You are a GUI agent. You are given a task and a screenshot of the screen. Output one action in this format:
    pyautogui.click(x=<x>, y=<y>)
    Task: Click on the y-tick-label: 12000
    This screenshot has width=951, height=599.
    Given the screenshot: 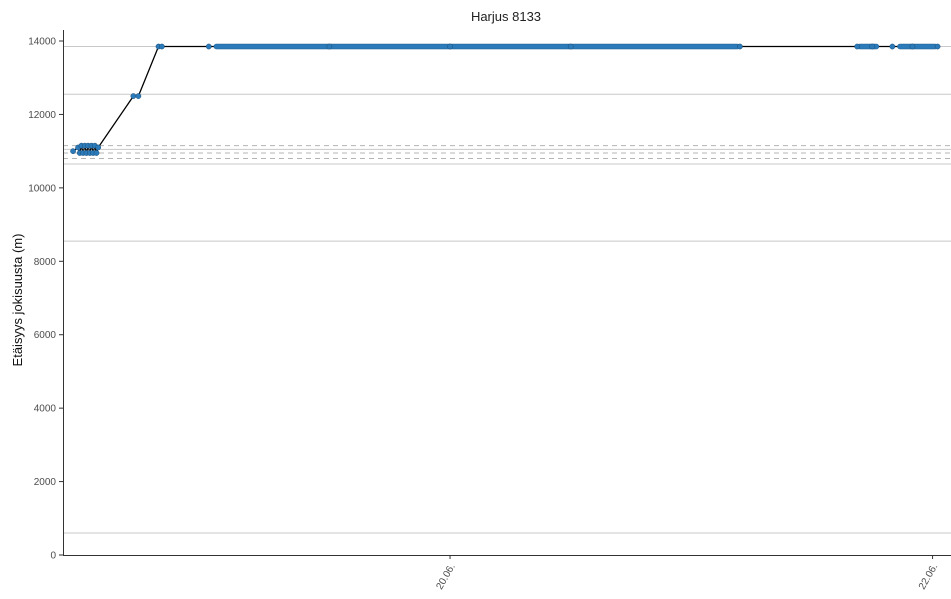 What is the action you would take?
    pyautogui.click(x=42, y=115)
    